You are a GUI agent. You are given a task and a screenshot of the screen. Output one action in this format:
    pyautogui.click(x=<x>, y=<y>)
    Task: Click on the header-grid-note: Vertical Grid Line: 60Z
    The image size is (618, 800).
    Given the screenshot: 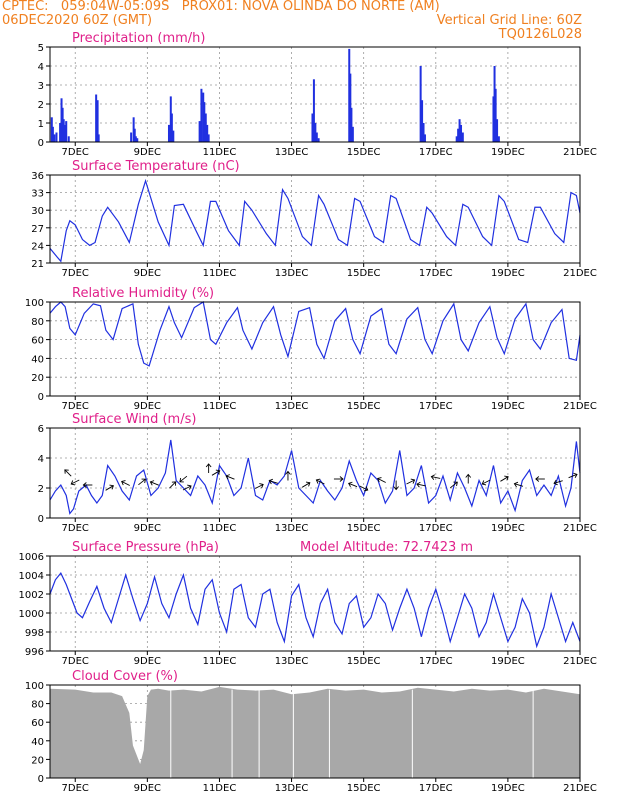 What is the action you would take?
    pyautogui.click(x=509, y=20)
    